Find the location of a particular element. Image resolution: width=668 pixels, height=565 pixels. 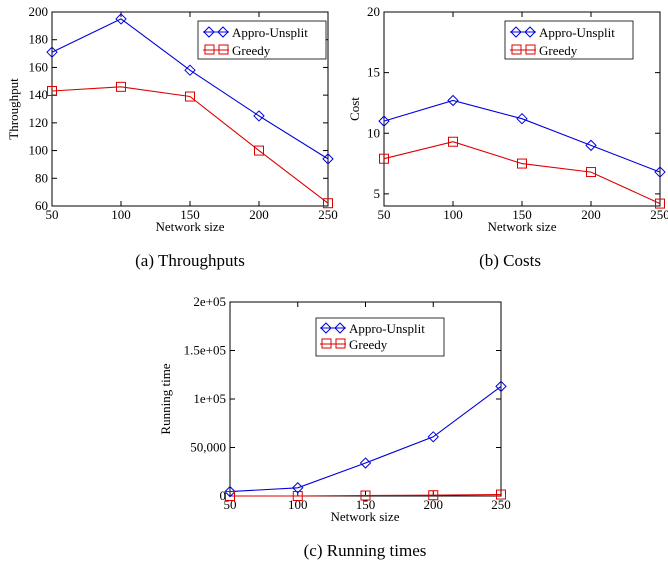

y-tick-label: 140 is located at coordinates (39, 94).